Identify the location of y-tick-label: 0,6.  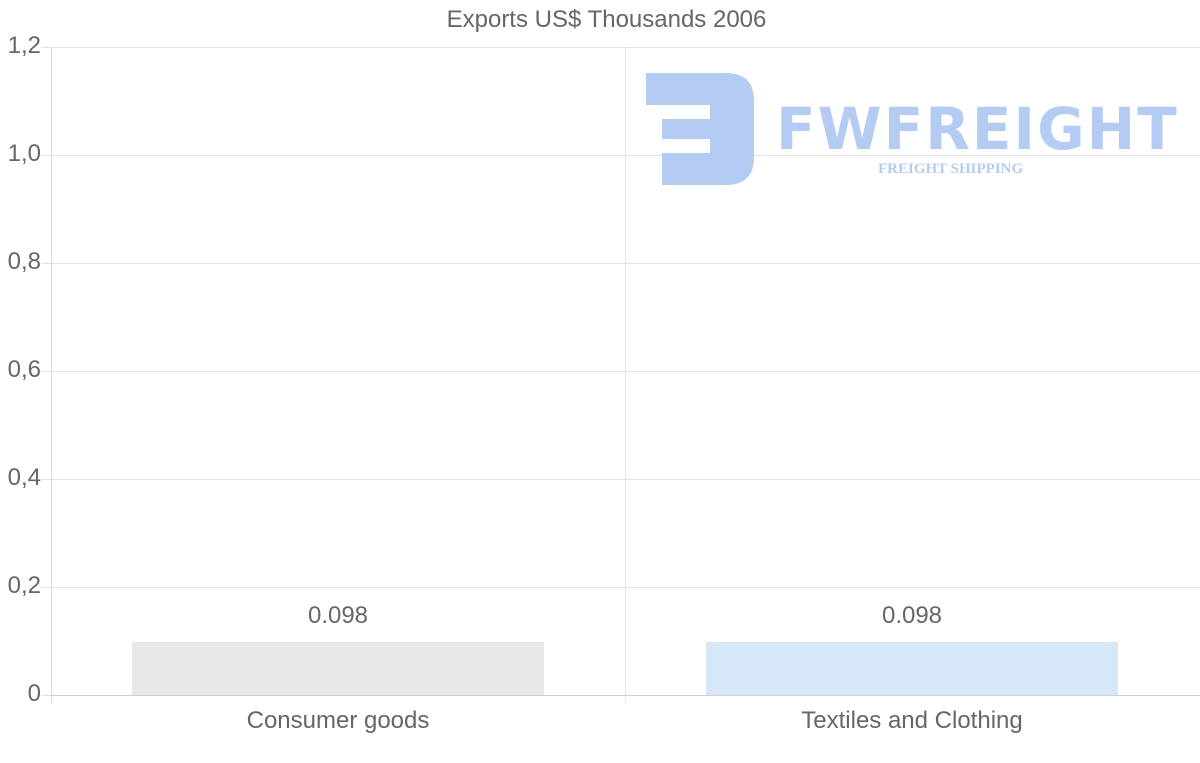
(24, 369).